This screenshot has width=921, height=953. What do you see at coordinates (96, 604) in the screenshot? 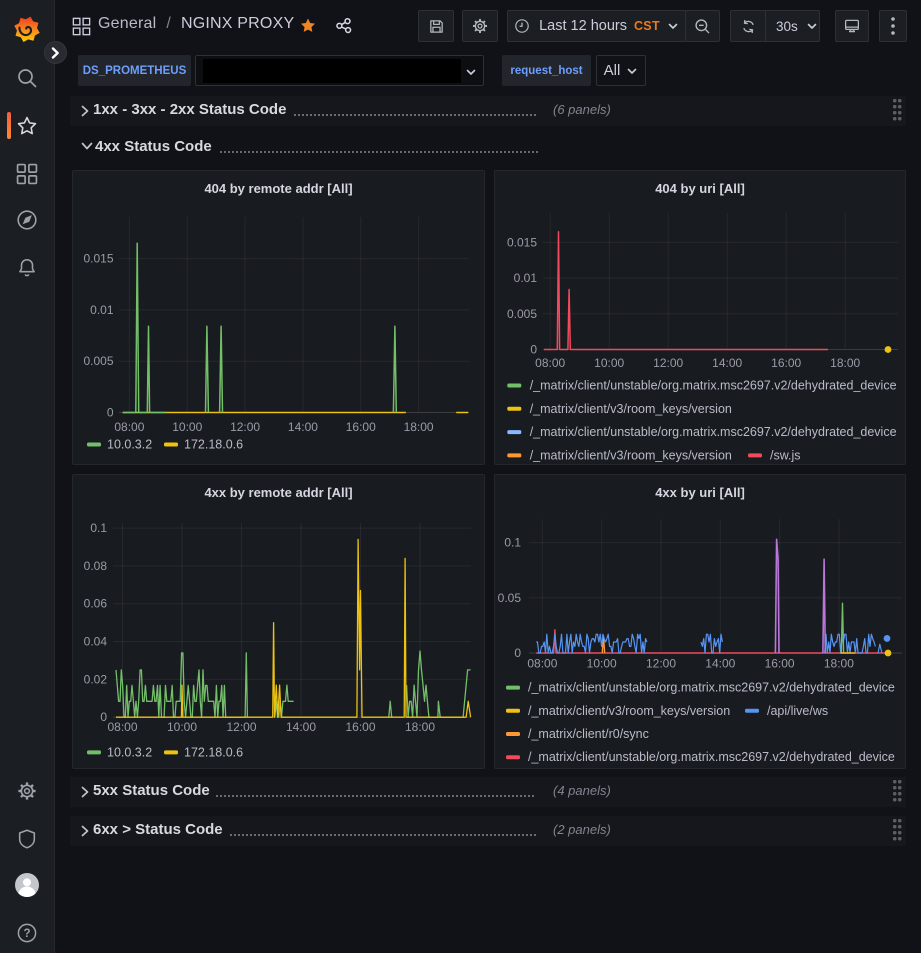
I see `svg-text: 0.06` at bounding box center [96, 604].